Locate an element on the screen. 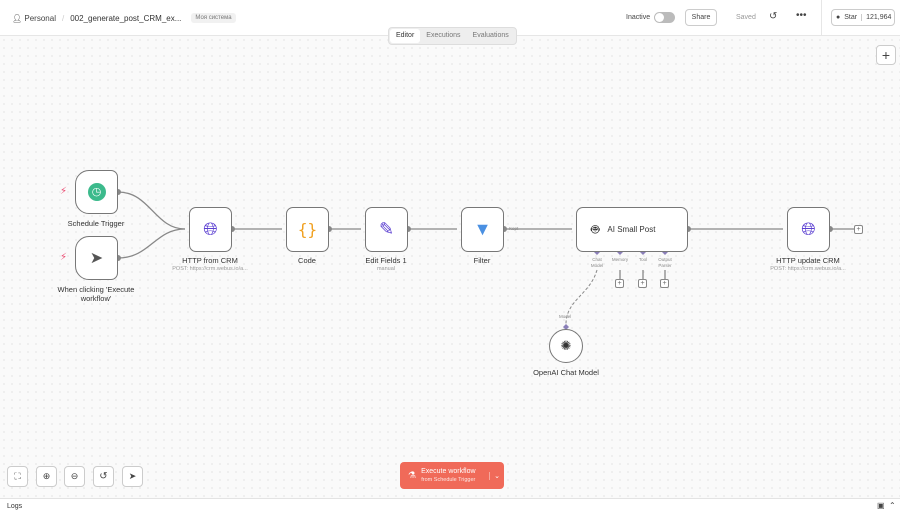 The image size is (900, 514). node-http-from-crm: 🌐︎ is located at coordinates (210, 229).